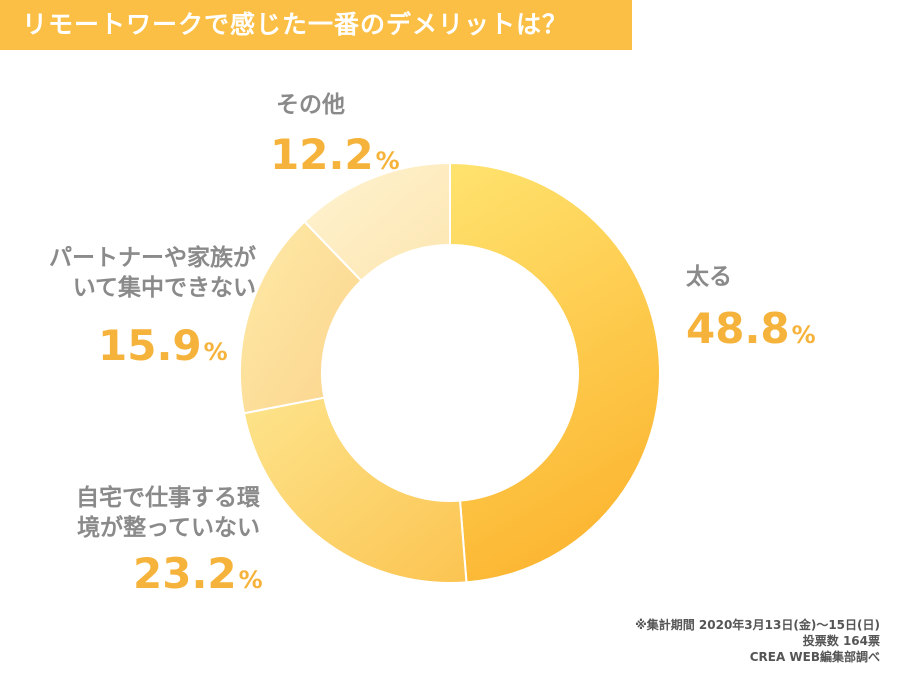  What do you see at coordinates (152, 273) in the screenshot?
I see `label-family-distraction: パートナーや家族が いて集中できない` at bounding box center [152, 273].